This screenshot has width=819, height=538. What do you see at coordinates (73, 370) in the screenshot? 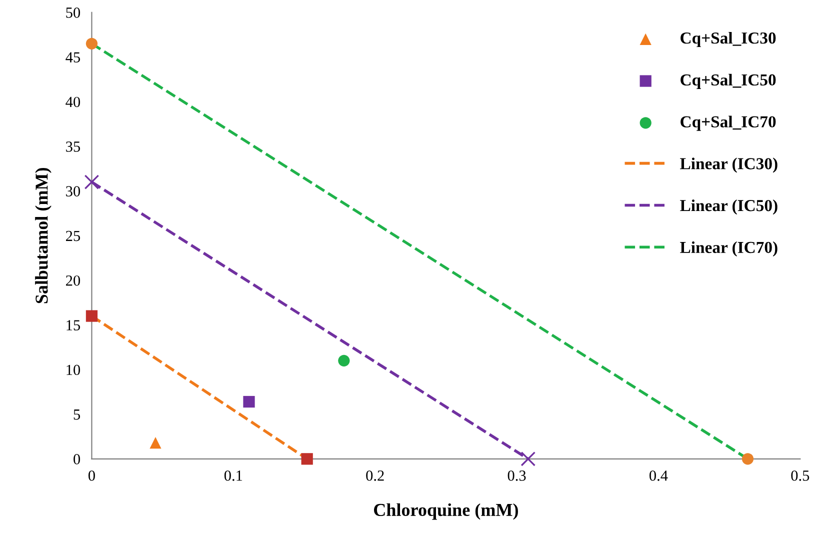
I see `y-tick-label: 10` at bounding box center [73, 370].